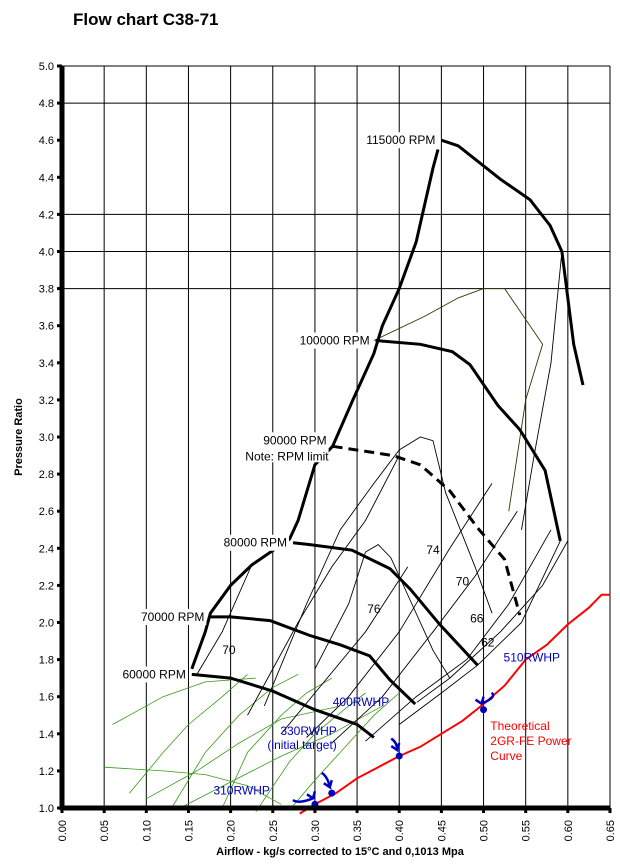 Image resolution: width=620 pixels, height=865 pixels. Describe the element at coordinates (46, 624) in the screenshot. I see `y-tick-label: 2.0` at that location.